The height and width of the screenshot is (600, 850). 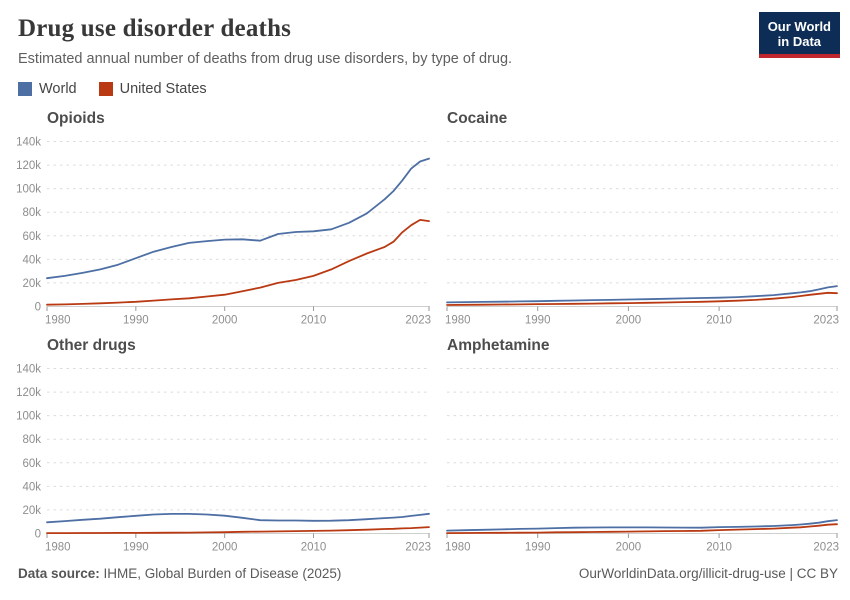 What do you see at coordinates (91, 345) in the screenshot?
I see `panel-title-other-drugs: Other drugs` at bounding box center [91, 345].